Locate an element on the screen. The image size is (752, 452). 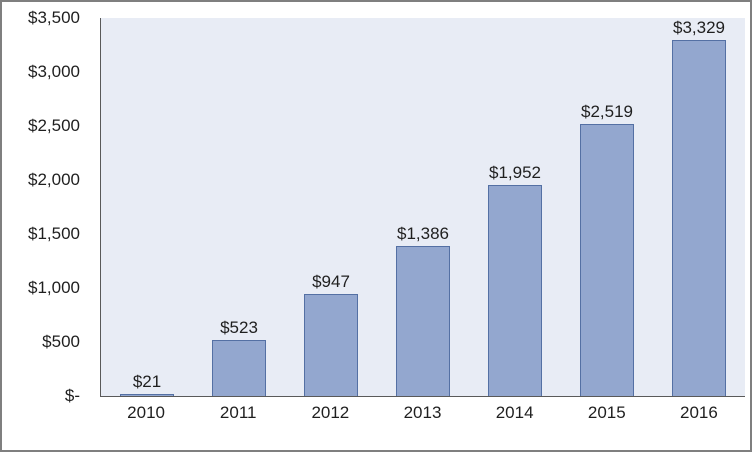
bar-slot-2010: $21 is located at coordinates (147, 207).